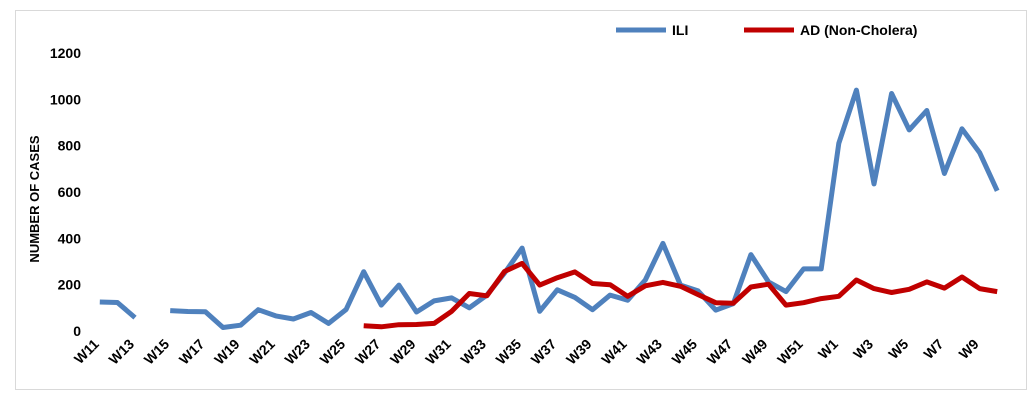 The height and width of the screenshot is (396, 1034). Describe the element at coordinates (755, 352) in the screenshot. I see `x-tick-label: W49` at that location.